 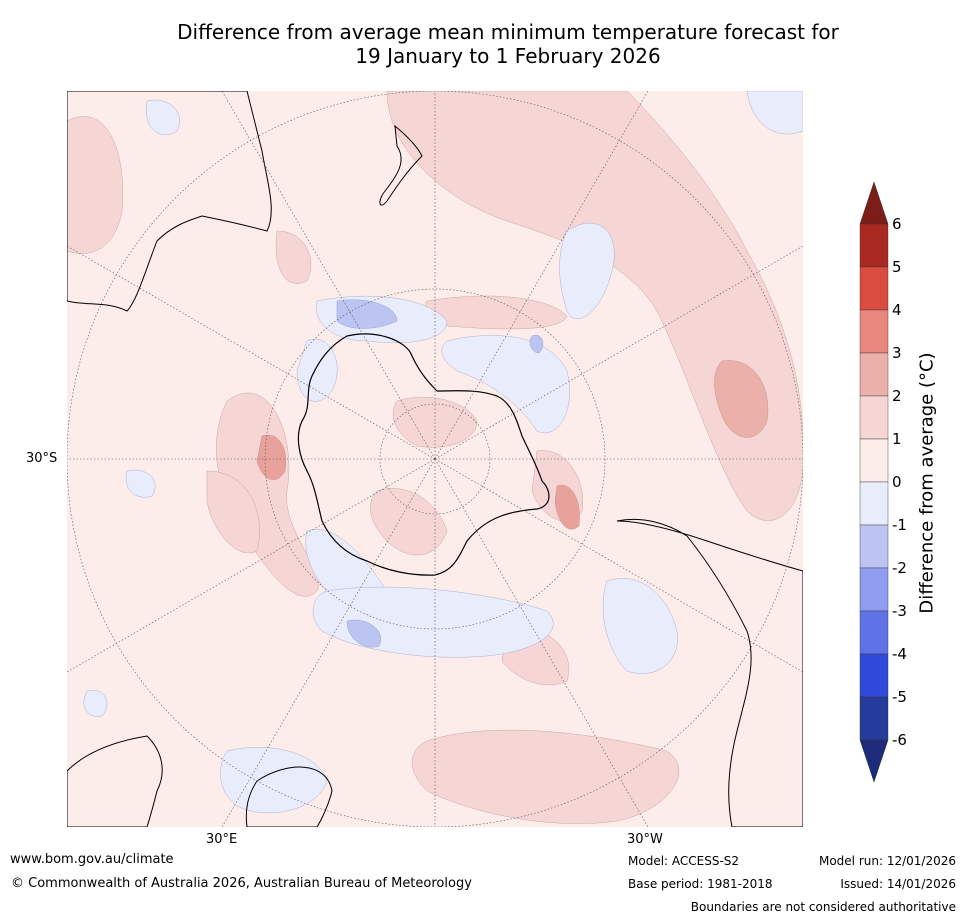 What do you see at coordinates (700, 884) in the screenshot?
I see `base-period-text: Base period: 1981-2018` at bounding box center [700, 884].